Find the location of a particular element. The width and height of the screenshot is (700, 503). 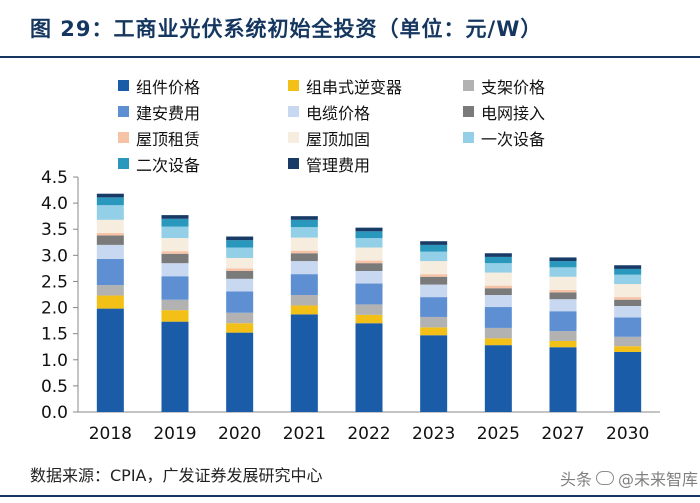

legend-item: 二次设备 is located at coordinates (203, 164).